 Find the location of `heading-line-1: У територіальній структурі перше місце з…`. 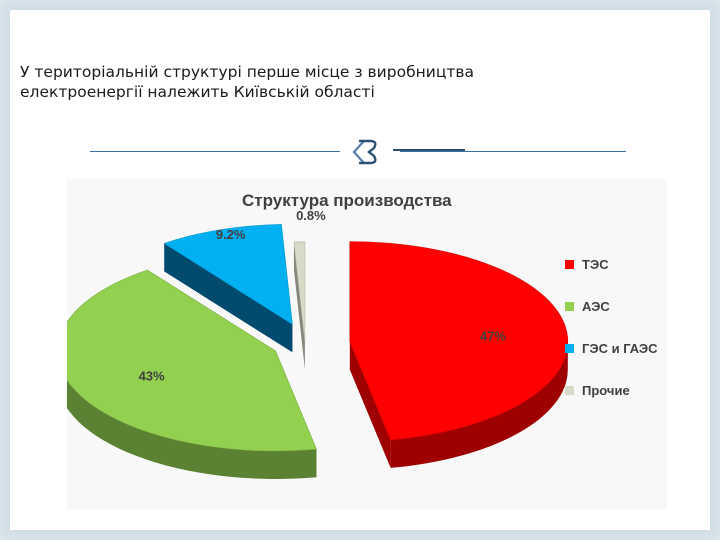

heading-line-1: У територіальній структурі перше місце з… is located at coordinates (247, 72).